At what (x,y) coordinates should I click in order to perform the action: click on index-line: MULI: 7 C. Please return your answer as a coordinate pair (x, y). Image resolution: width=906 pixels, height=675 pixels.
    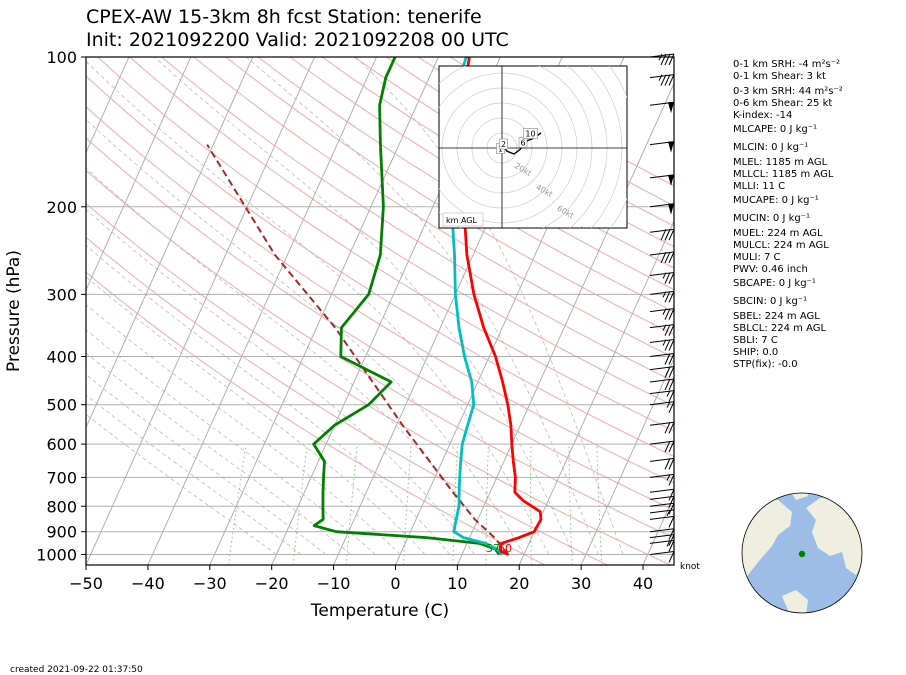
    Looking at the image, I should click on (757, 257).